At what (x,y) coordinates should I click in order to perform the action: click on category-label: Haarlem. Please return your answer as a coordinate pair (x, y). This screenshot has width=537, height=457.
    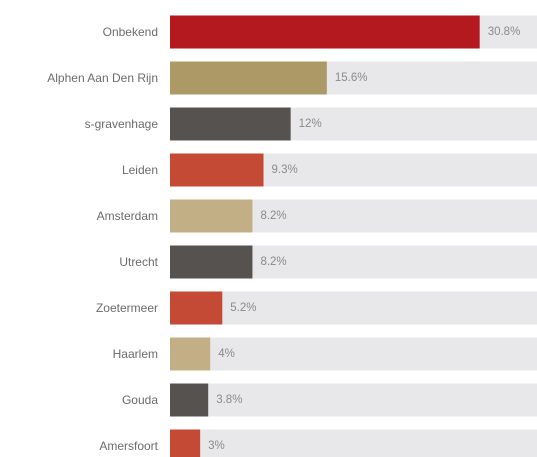
    Looking at the image, I should click on (135, 354).